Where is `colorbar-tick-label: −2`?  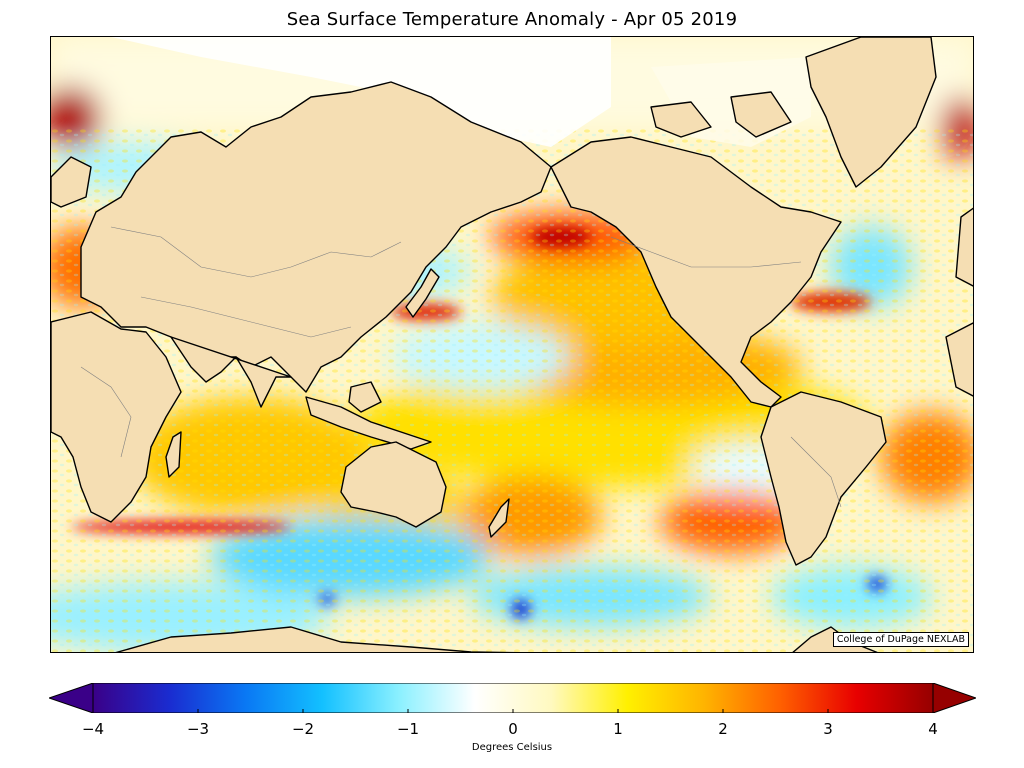 colorbar-tick-label: −2 is located at coordinates (303, 729).